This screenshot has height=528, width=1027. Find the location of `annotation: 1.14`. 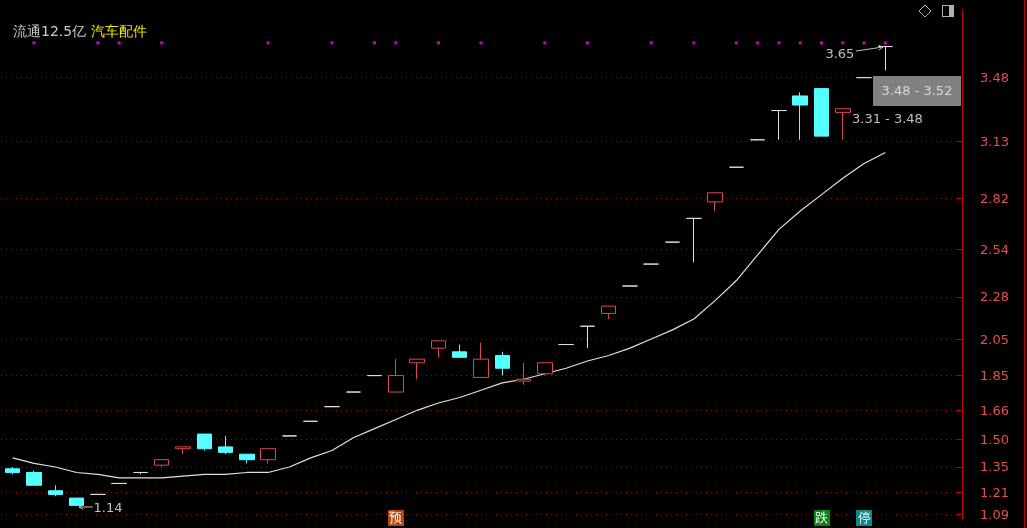

annotation: 1.14 is located at coordinates (108, 508).